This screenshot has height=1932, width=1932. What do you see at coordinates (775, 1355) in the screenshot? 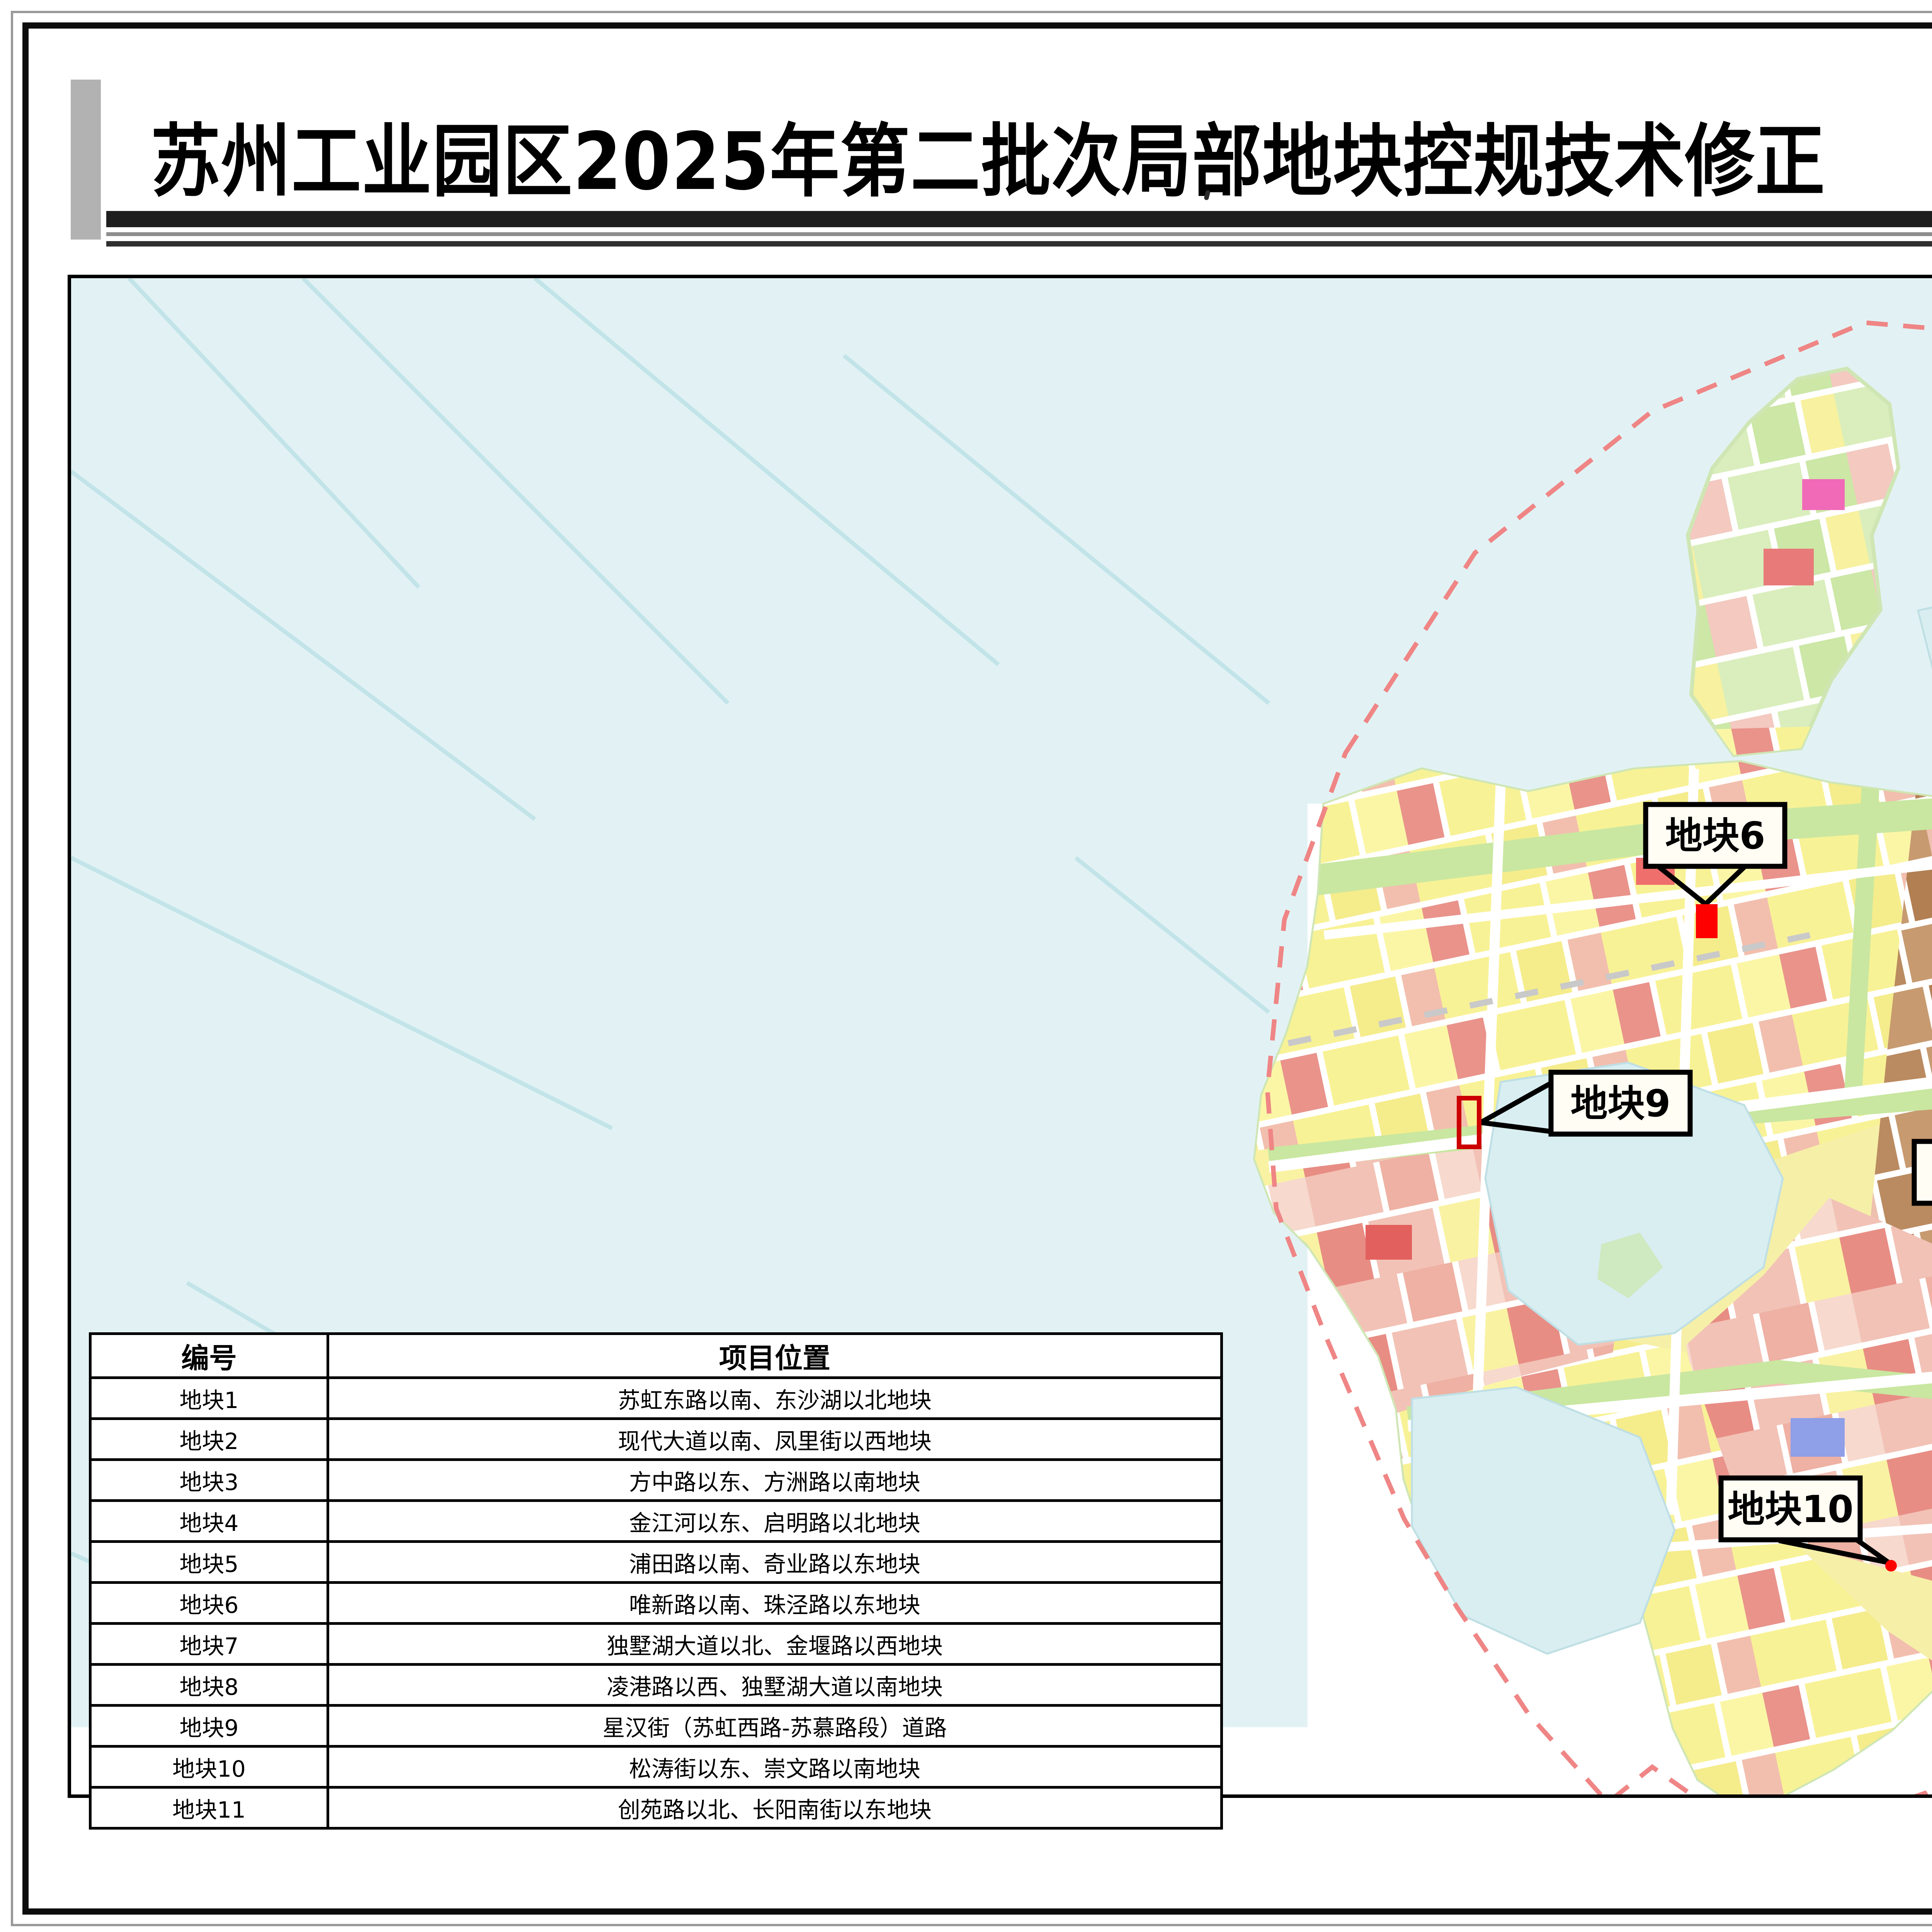
I see `col-header-location: 项目位置` at bounding box center [775, 1355].